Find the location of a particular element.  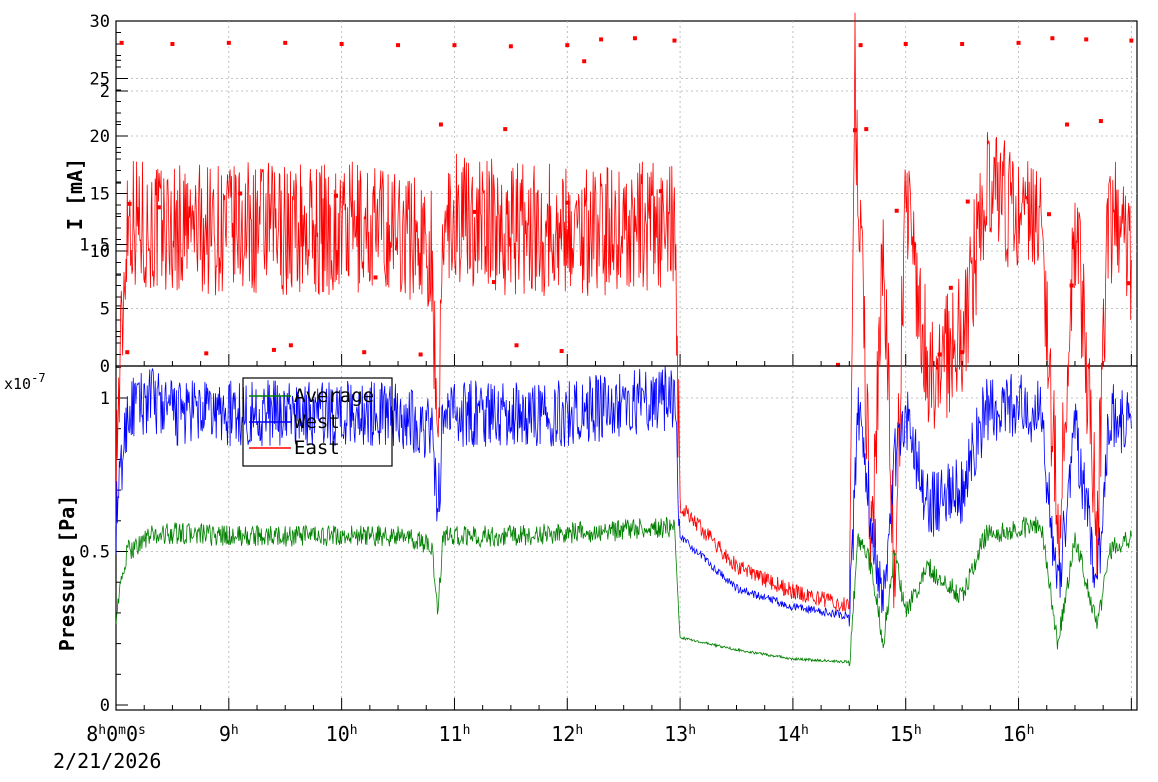

current-y-tick-label: 30 is located at coordinates (100, 22).